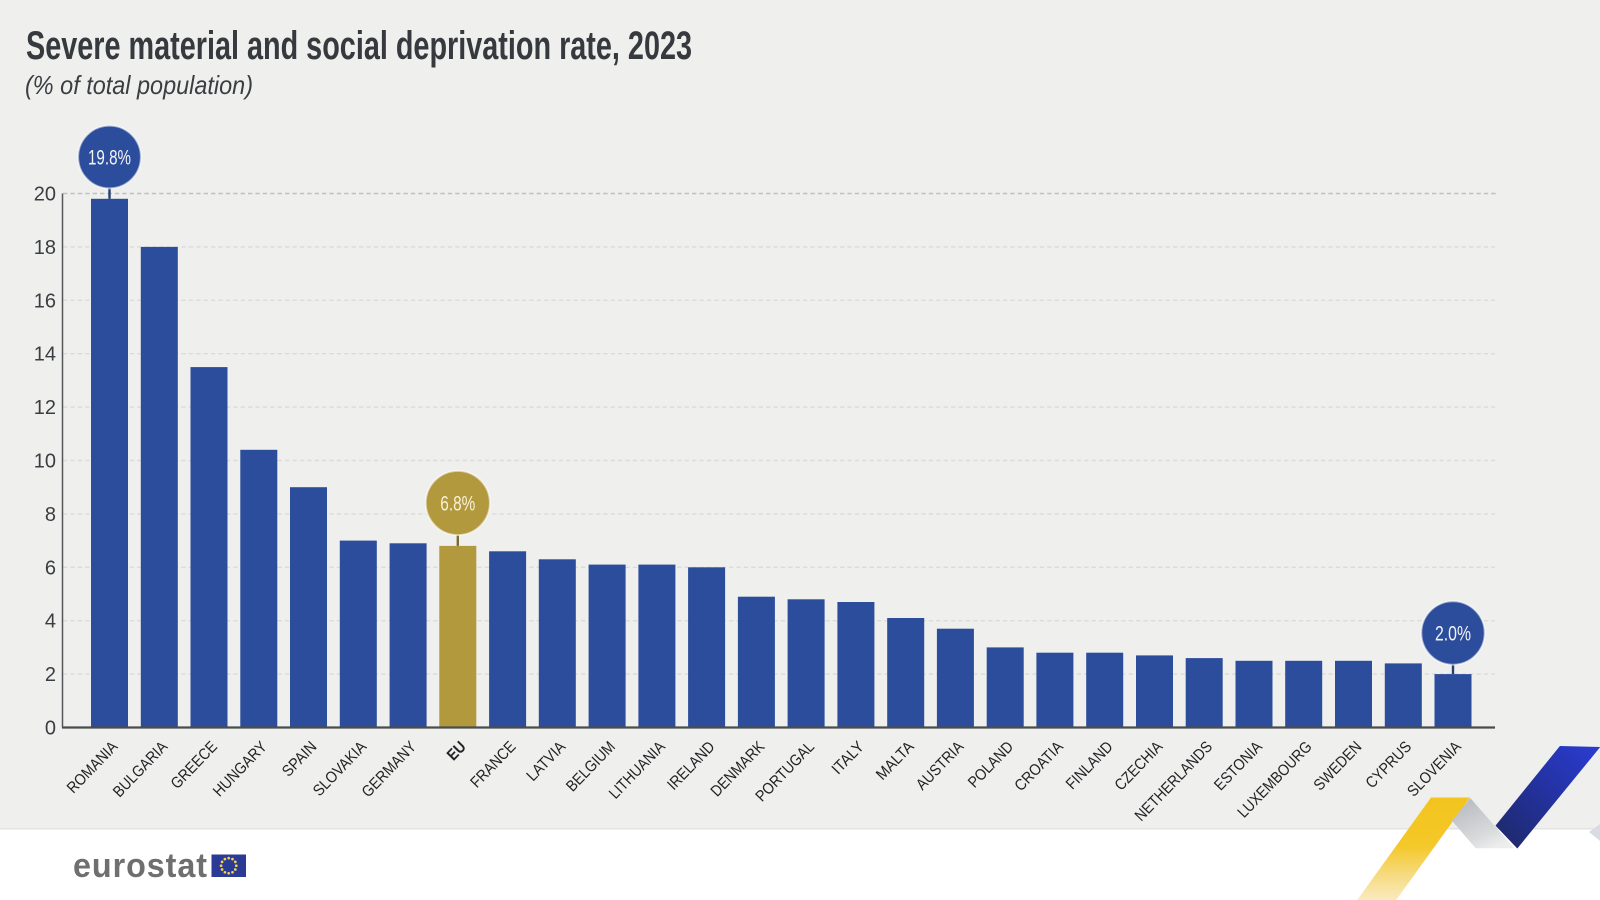 Image resolution: width=1600 pixels, height=900 pixels. I want to click on svg-text: 6.8%, so click(457, 504).